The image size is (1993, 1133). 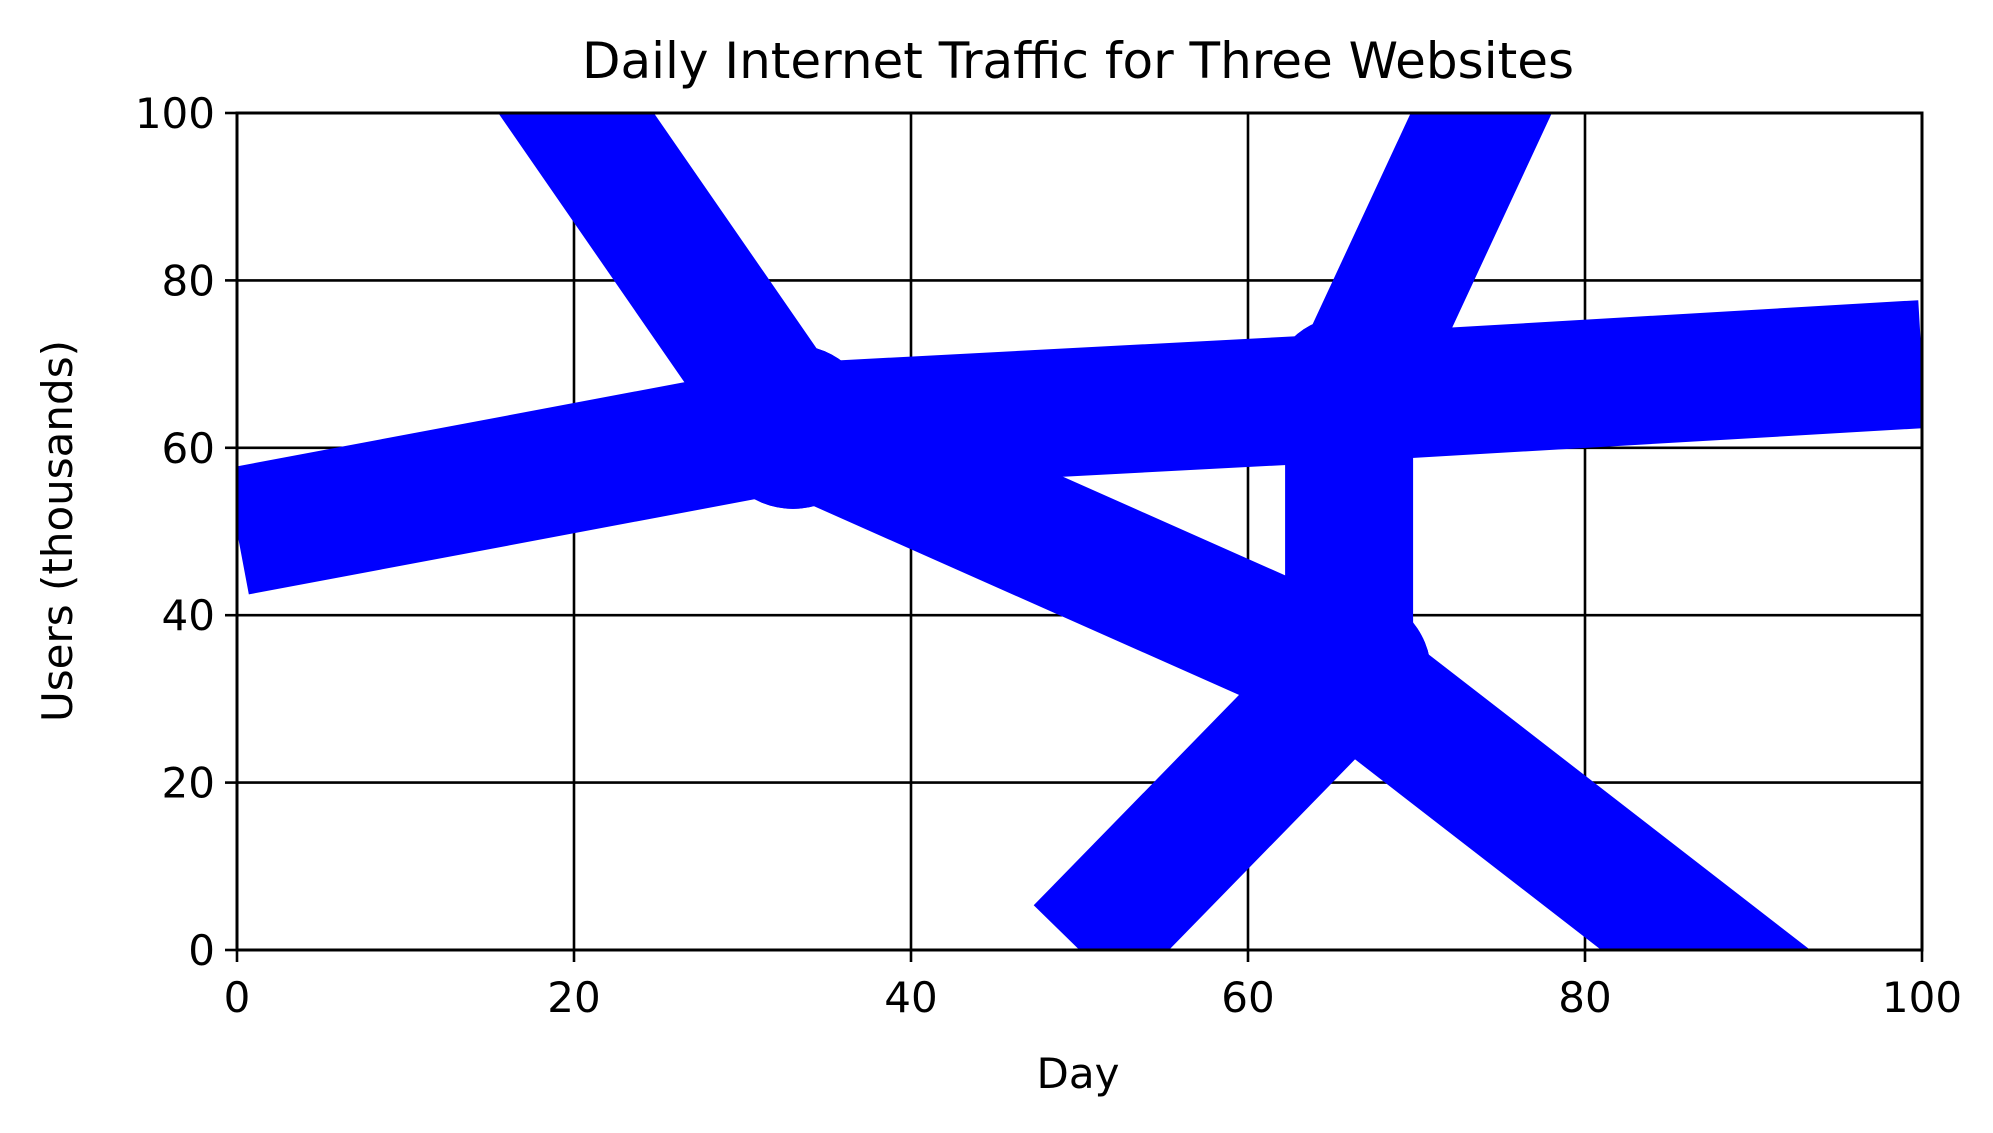 I want to click on x-tick-label: 20, so click(x=573, y=997).